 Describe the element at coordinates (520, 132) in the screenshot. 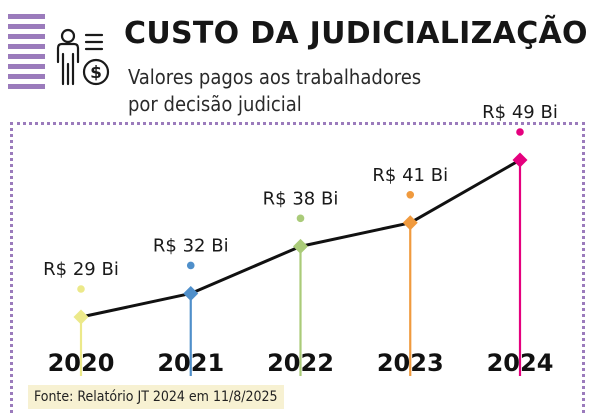

I see `stem-dot-2024` at that location.